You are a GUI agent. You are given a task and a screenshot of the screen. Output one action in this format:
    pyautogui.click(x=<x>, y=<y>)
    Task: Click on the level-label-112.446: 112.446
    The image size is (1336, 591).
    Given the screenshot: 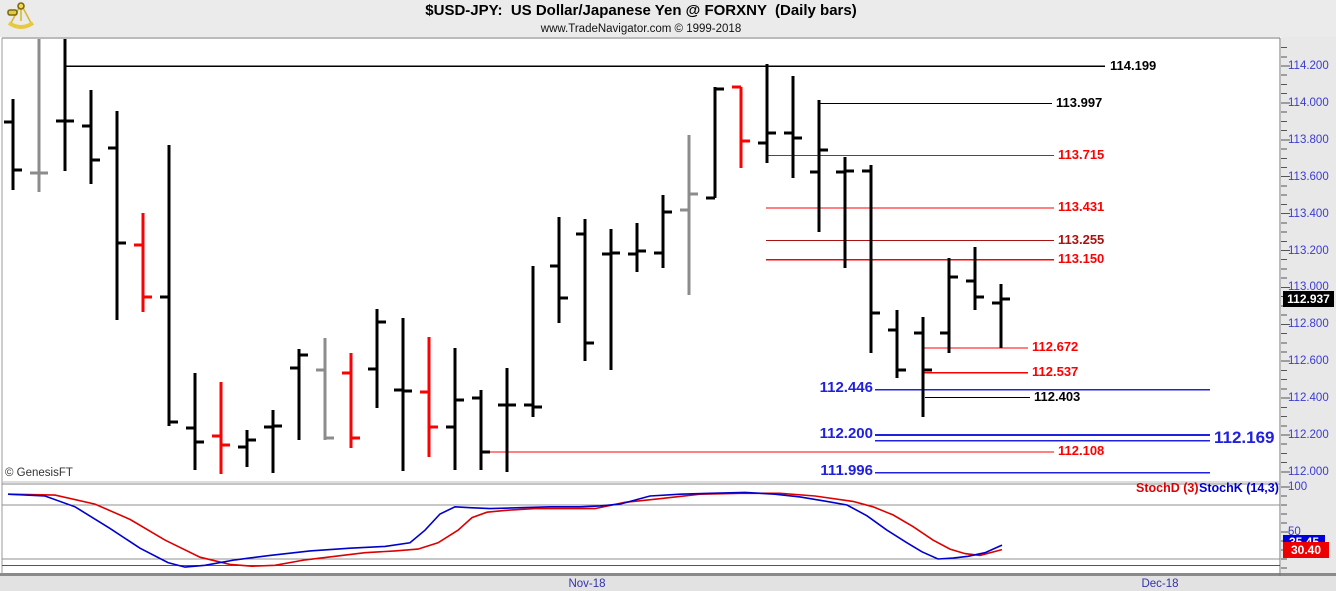 What is the action you would take?
    pyautogui.click(x=846, y=388)
    